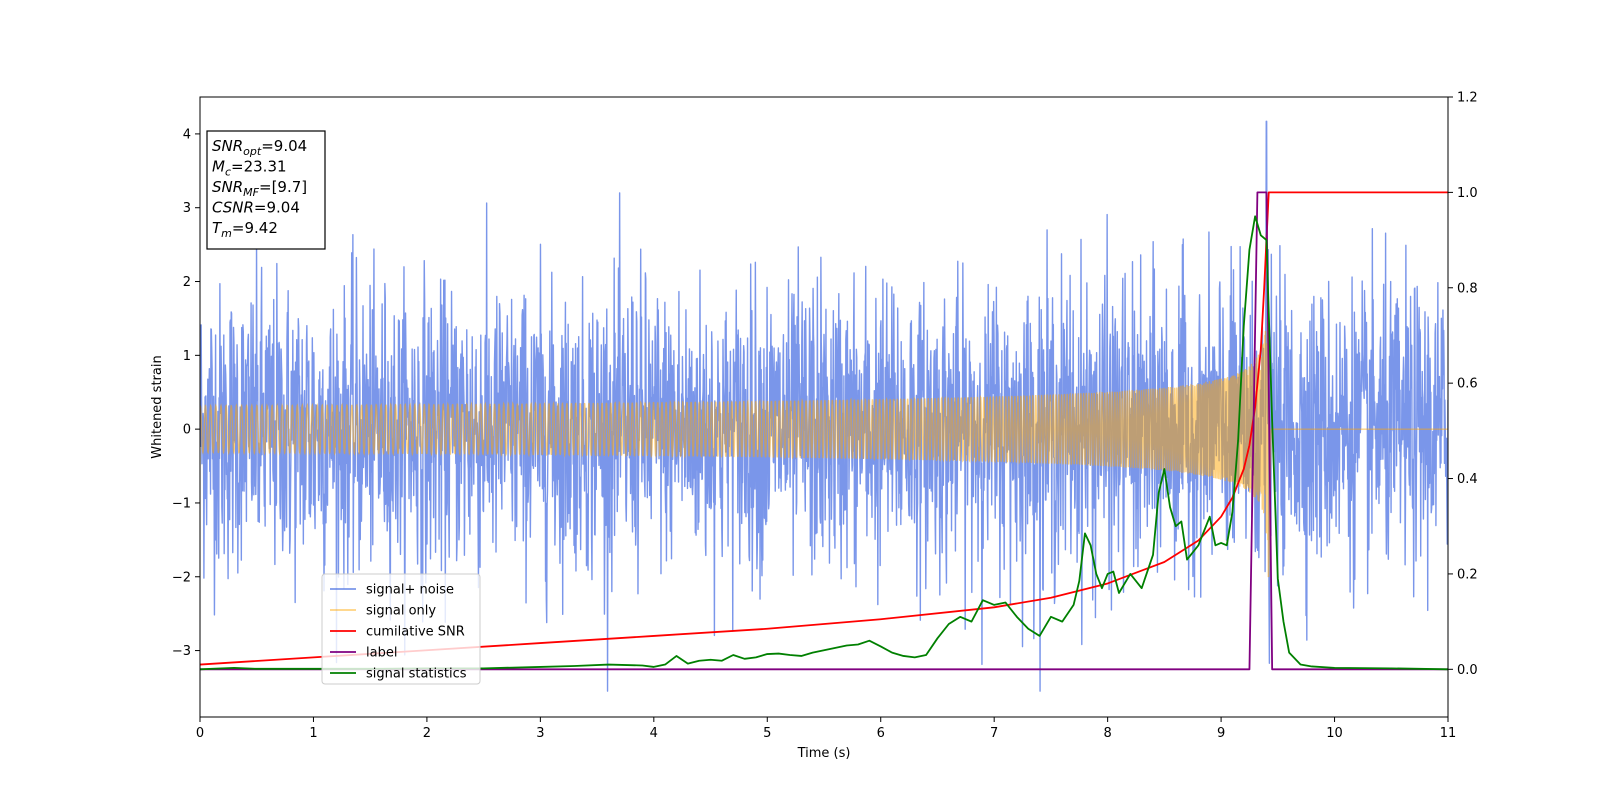  I want to click on legend-label-signal-statistics: signal statistics, so click(416, 674).